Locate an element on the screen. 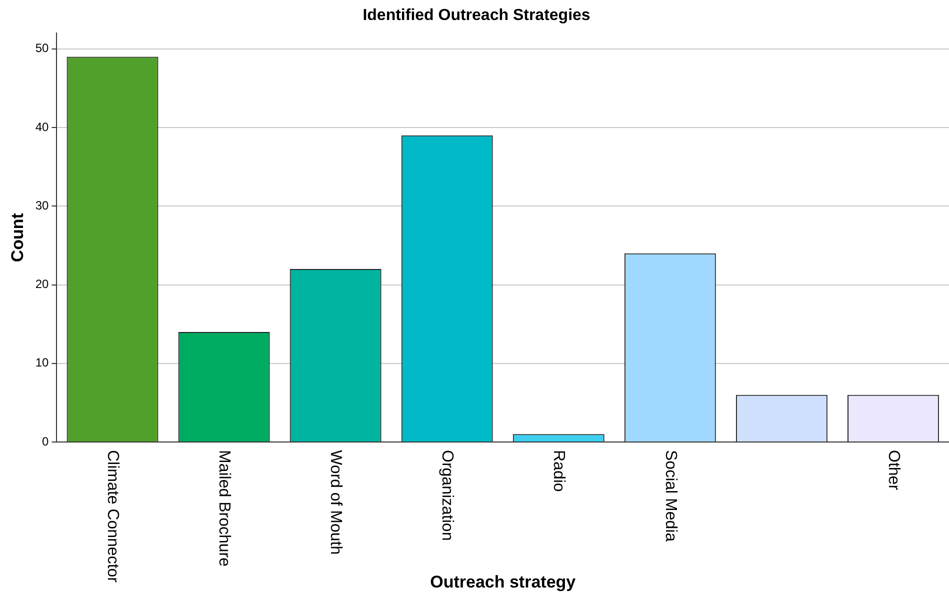 The height and width of the screenshot is (597, 949). y-tick-label: 0 is located at coordinates (46, 441).